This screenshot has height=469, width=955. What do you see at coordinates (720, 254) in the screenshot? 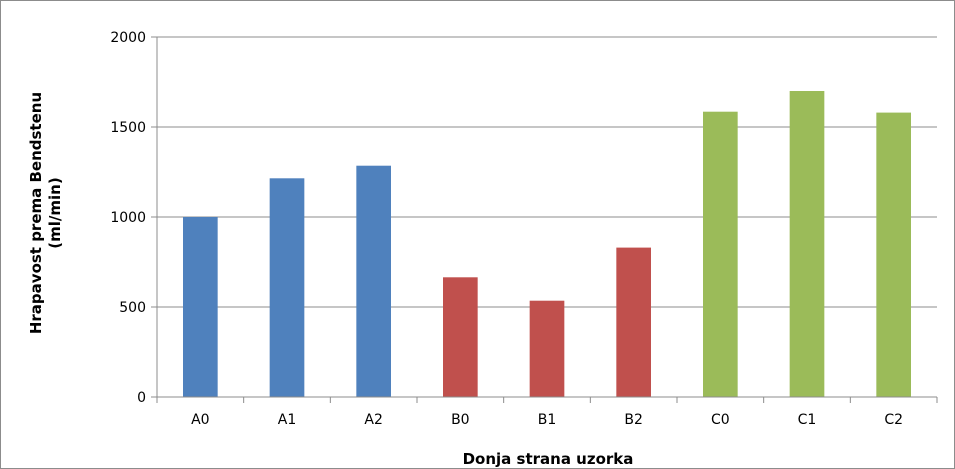
I see `bar-c0` at bounding box center [720, 254].